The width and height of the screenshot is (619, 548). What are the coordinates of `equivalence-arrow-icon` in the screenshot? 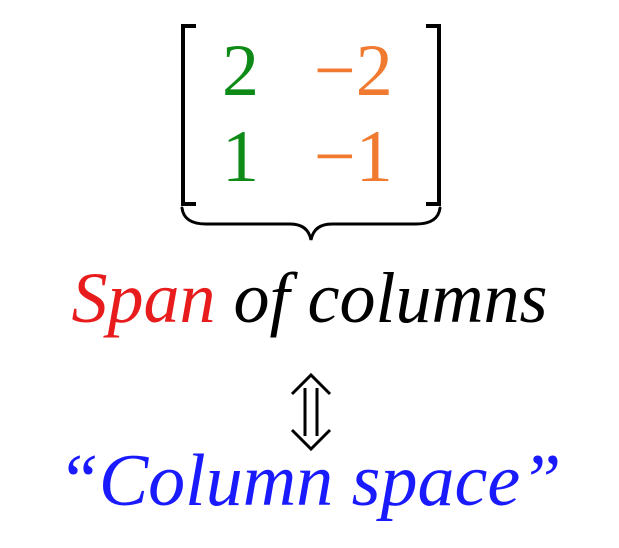 It's located at (311, 412).